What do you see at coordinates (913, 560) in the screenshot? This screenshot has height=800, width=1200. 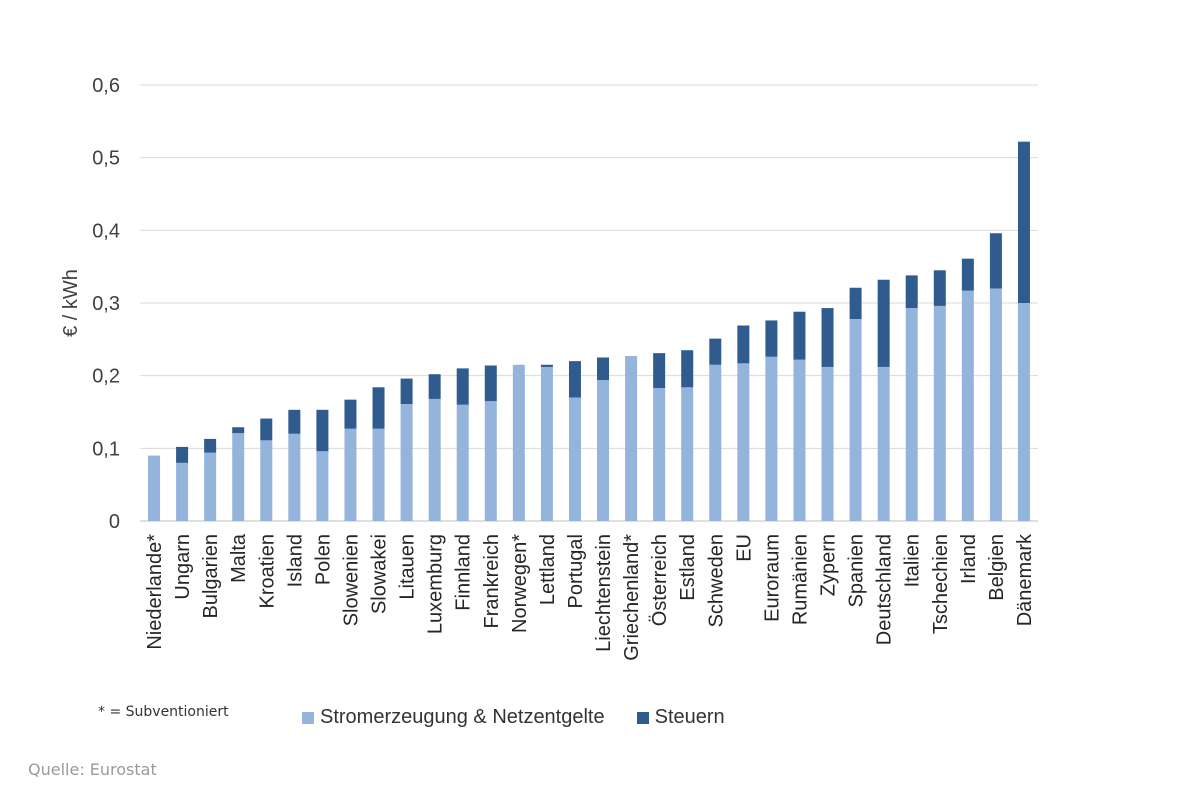 I see `x-tick-label: Italien` at bounding box center [913, 560].